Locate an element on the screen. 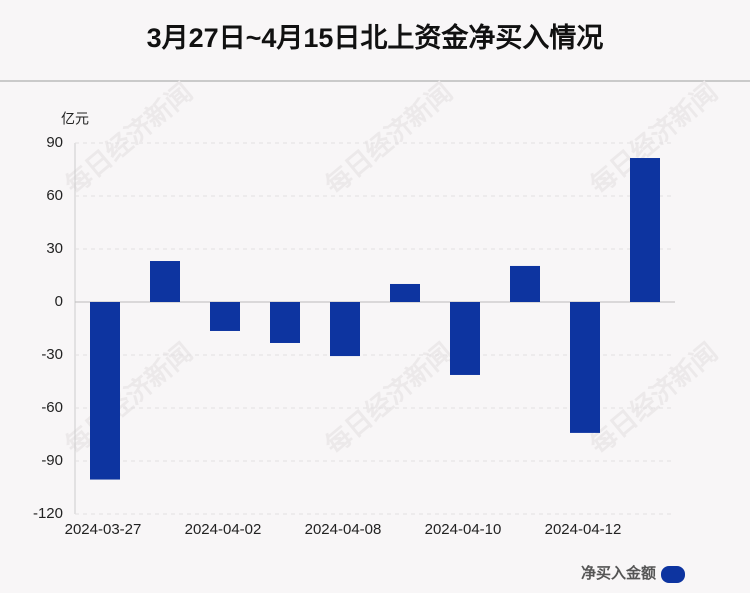 The image size is (750, 593). y-tick-label: 60 is located at coordinates (54, 195).